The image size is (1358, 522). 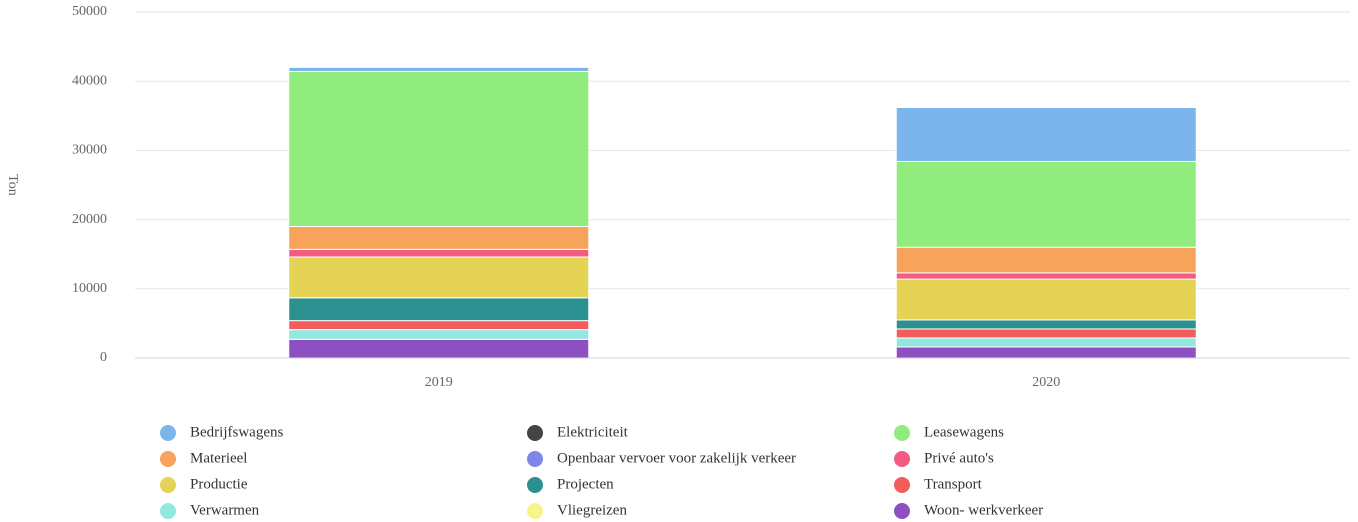 What do you see at coordinates (89, 150) in the screenshot?
I see `y-tick-label: 30000` at bounding box center [89, 150].